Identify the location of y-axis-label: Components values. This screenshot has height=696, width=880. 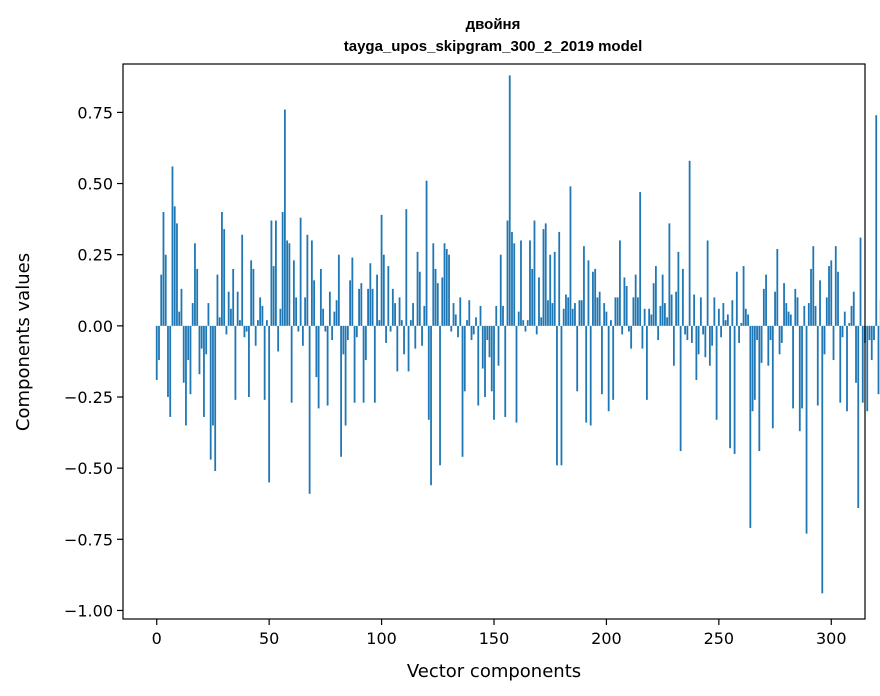
(23, 342).